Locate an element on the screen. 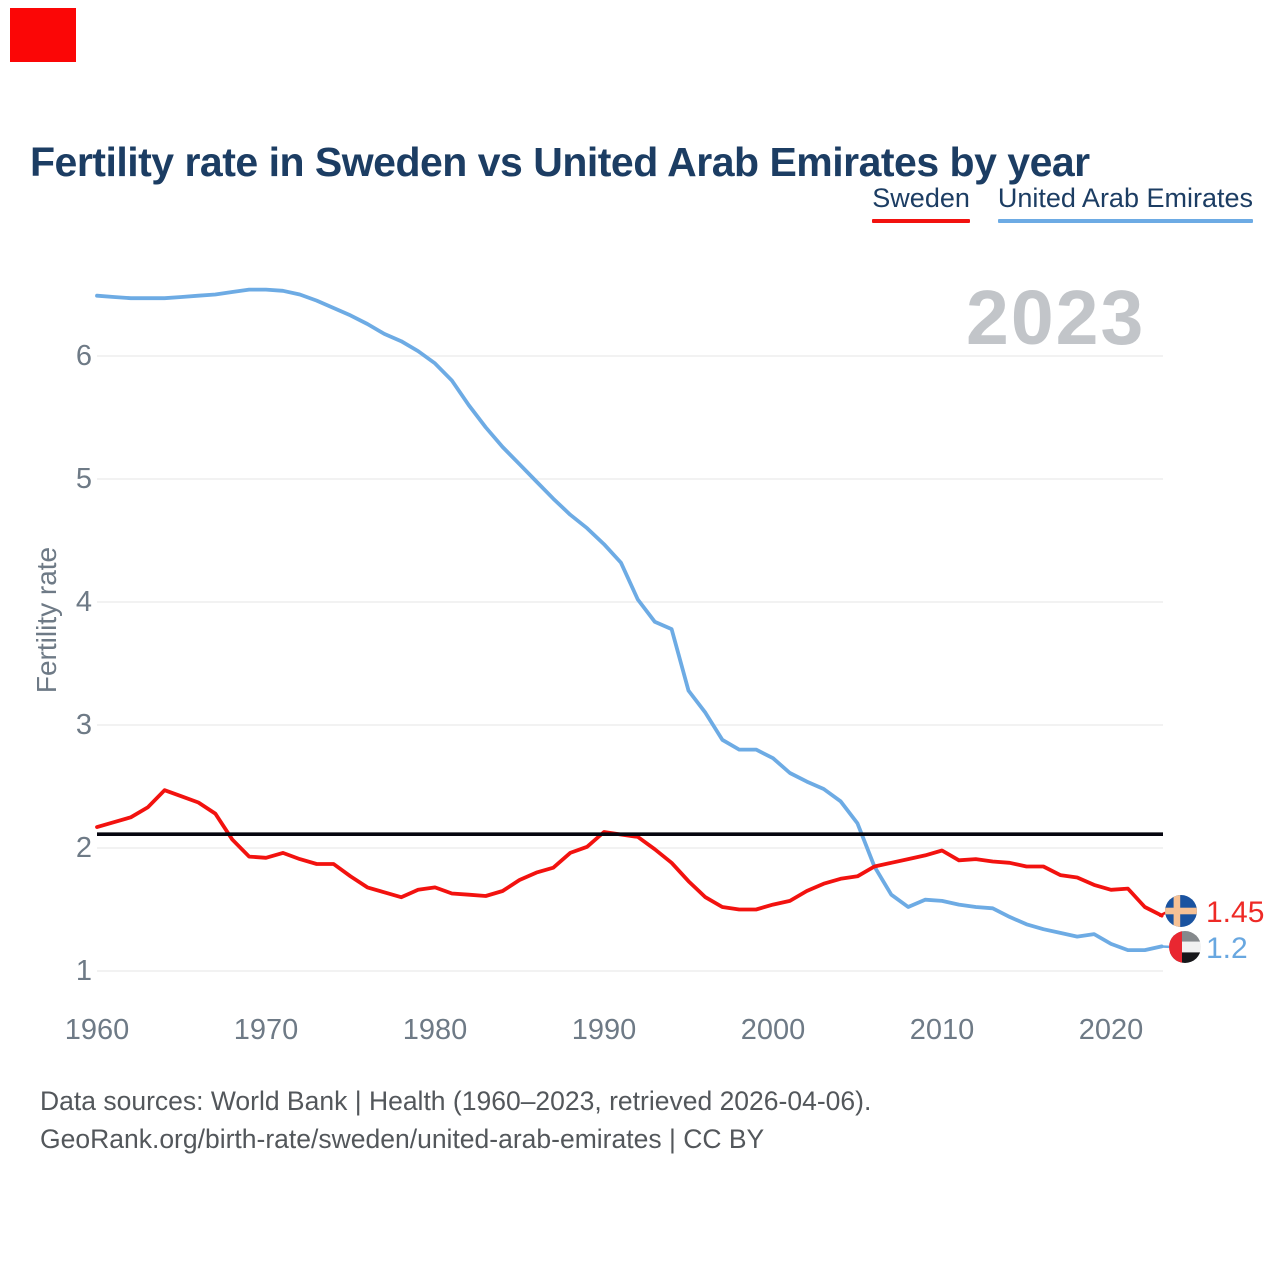 The image size is (1280, 1280). sweden-end-value: 1.45 is located at coordinates (1235, 912).